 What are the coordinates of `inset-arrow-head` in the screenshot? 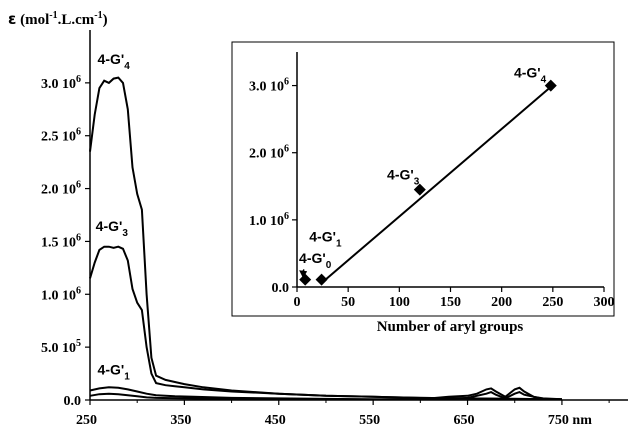 It's located at (303, 274).